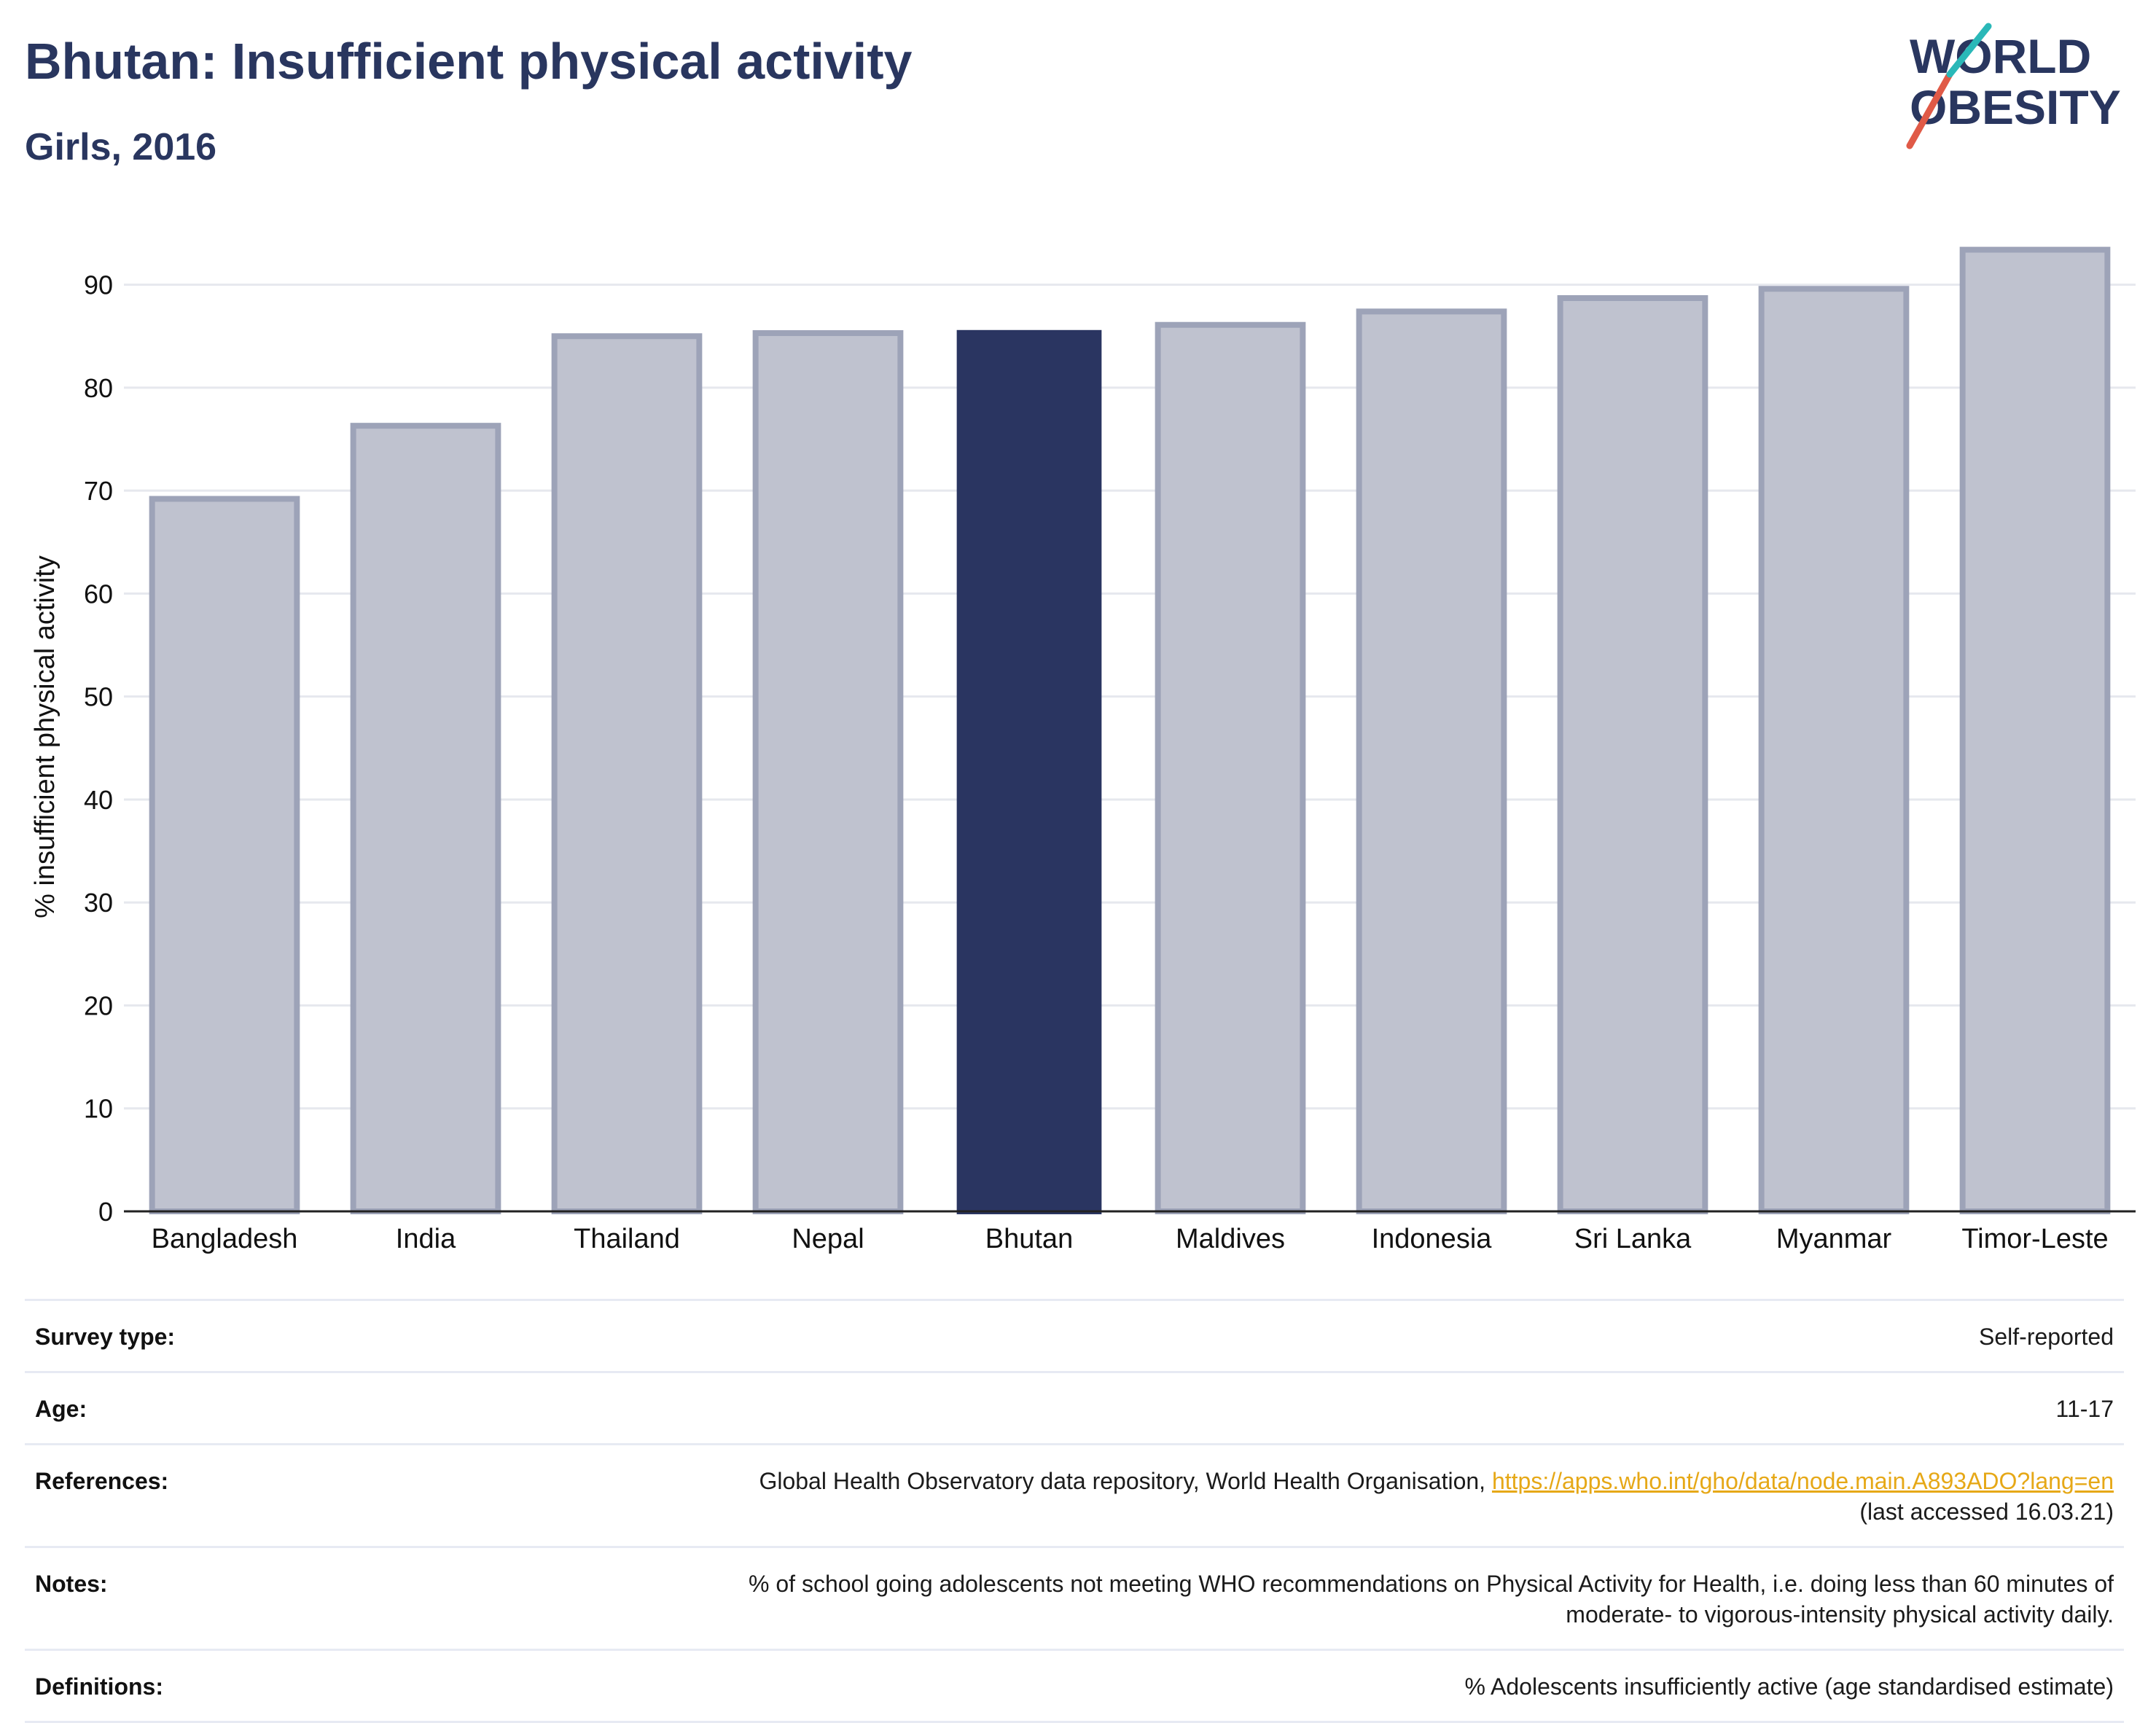  Describe the element at coordinates (1433, 1239) in the screenshot. I see `x-tick-label: Indonesia` at that location.